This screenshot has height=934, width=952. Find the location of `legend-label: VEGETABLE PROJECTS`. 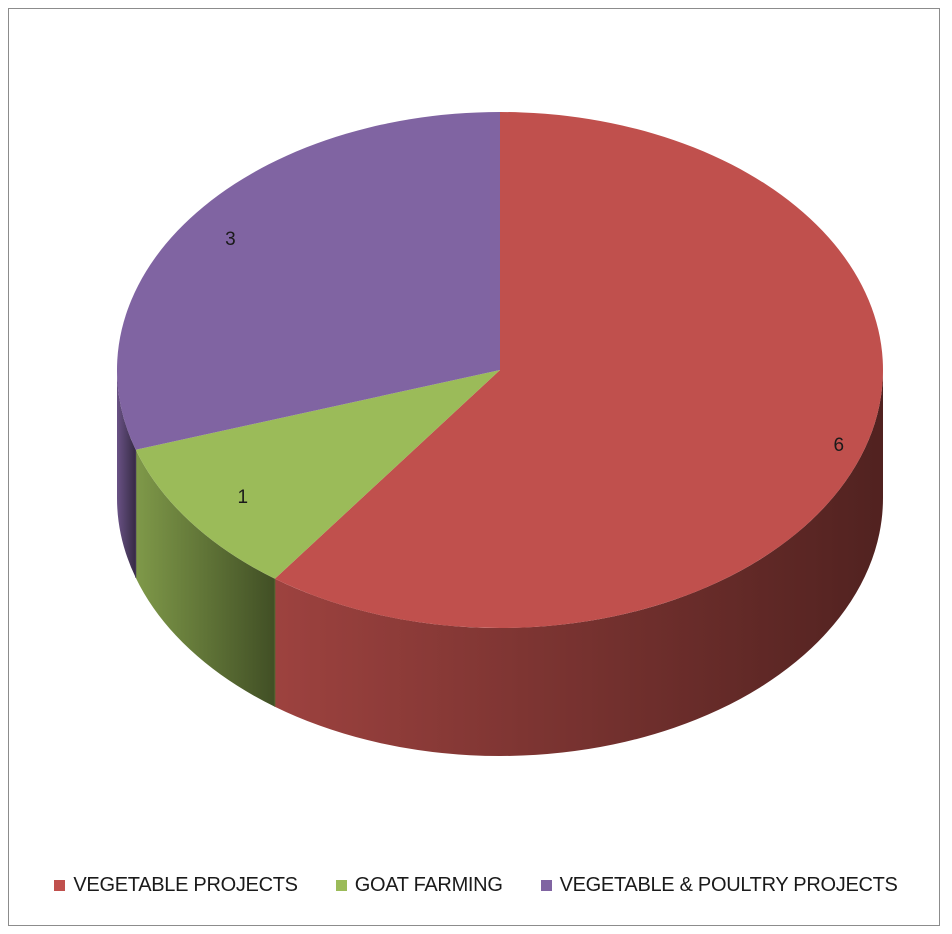

legend-label: VEGETABLE PROJECTS is located at coordinates (185, 885).